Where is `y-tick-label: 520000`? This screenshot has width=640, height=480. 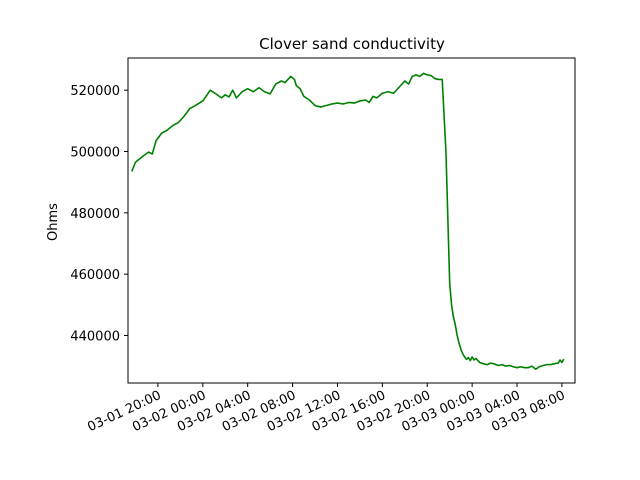
y-tick-label: 520000 is located at coordinates (95, 91).